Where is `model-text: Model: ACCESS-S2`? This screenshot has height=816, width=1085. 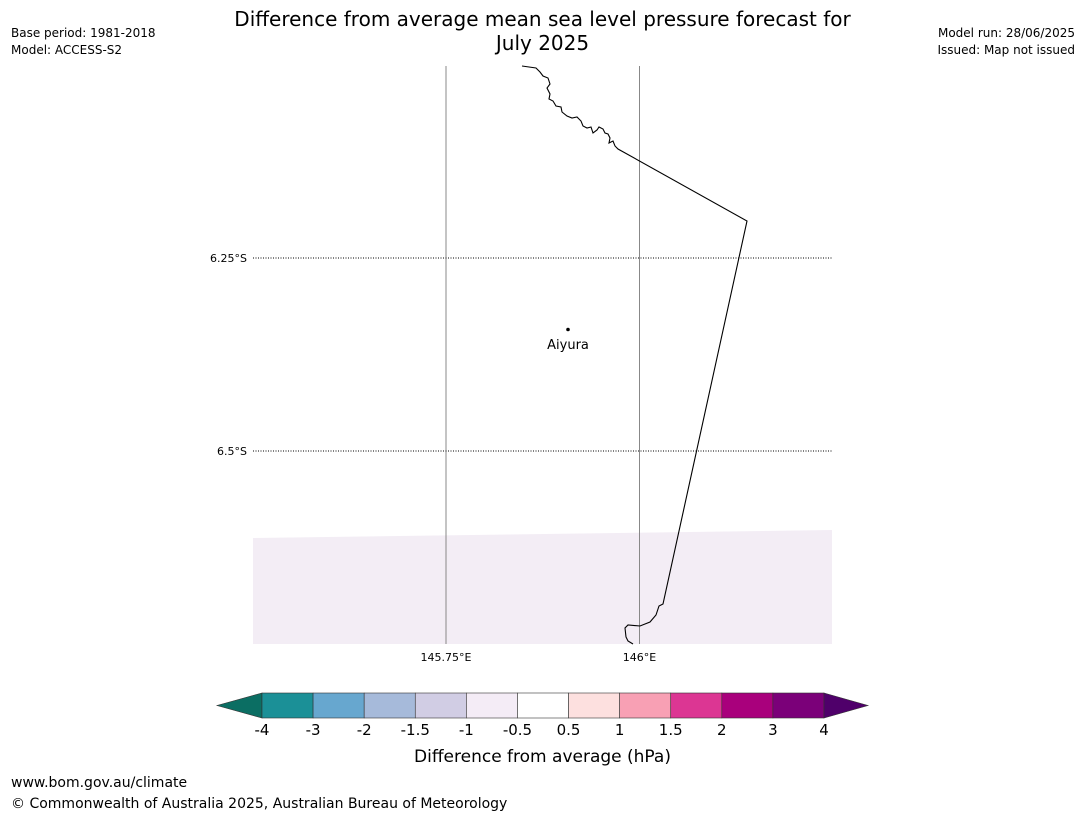 model-text: Model: ACCESS-S2 is located at coordinates (67, 50).